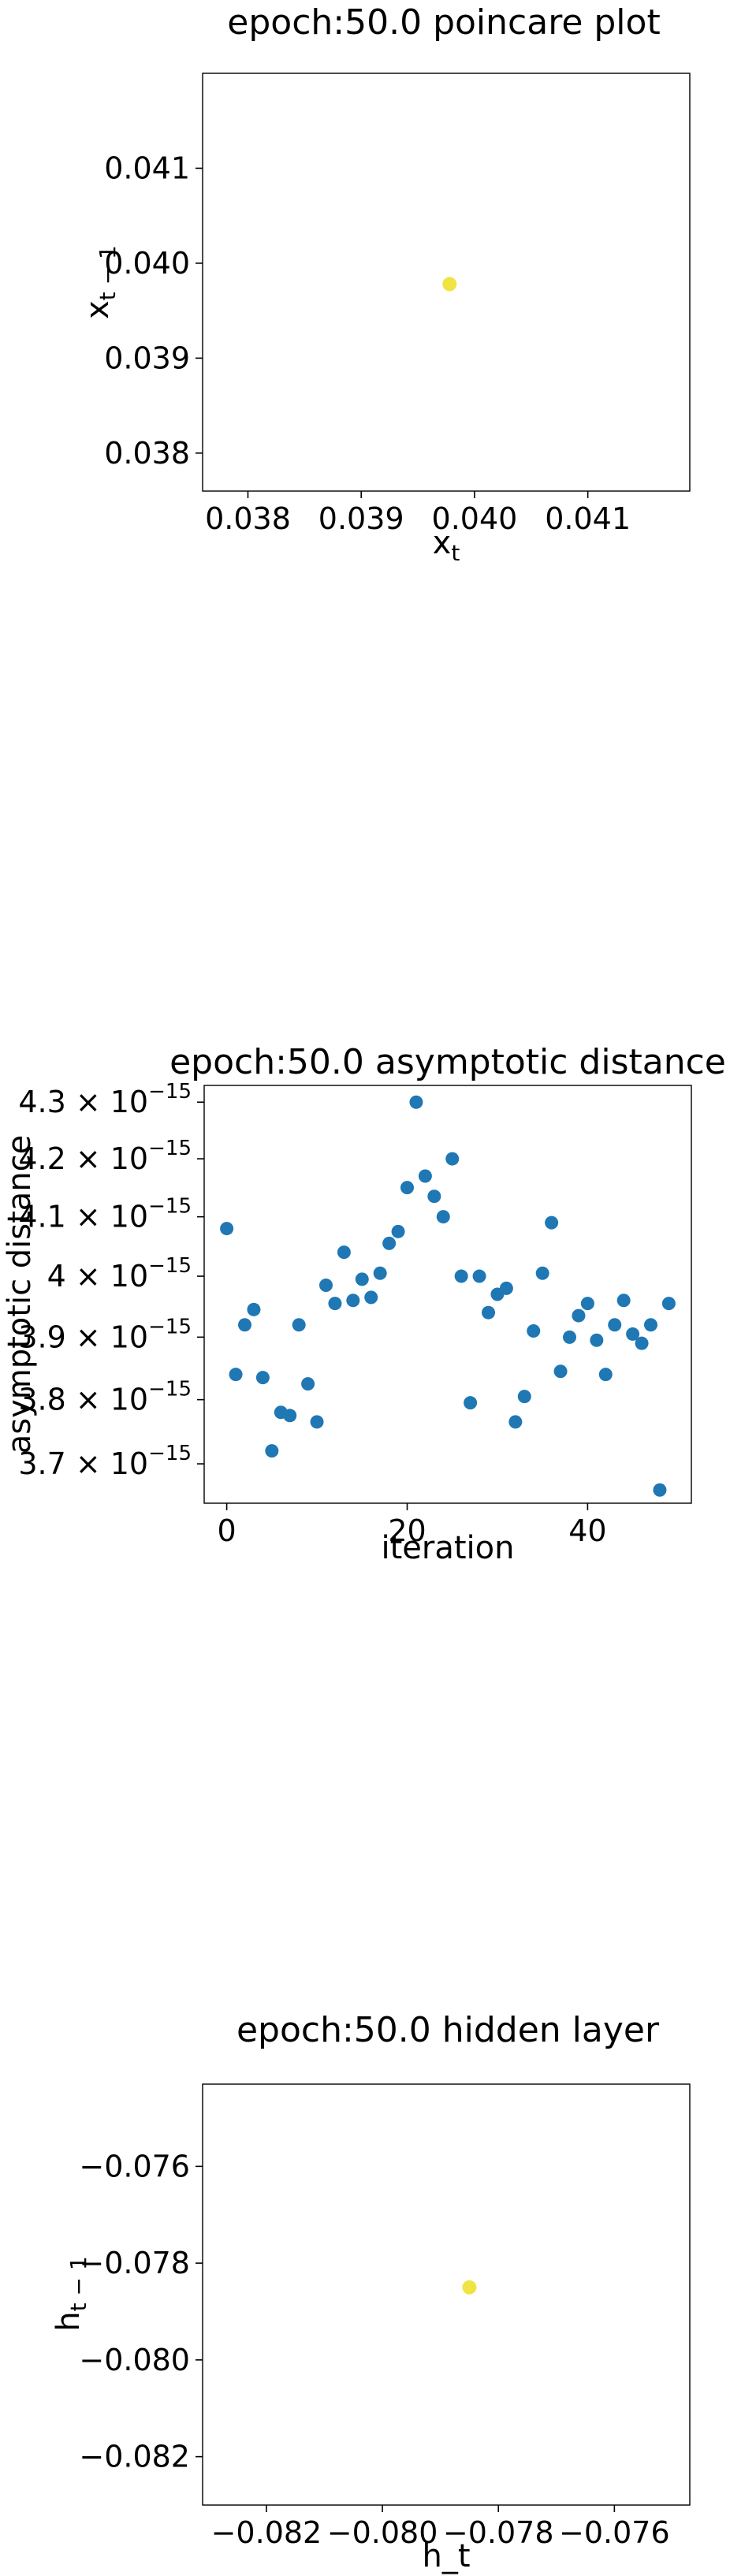 The image size is (730, 2576). I want to click on x-tick-label: 0.039, so click(361, 518).